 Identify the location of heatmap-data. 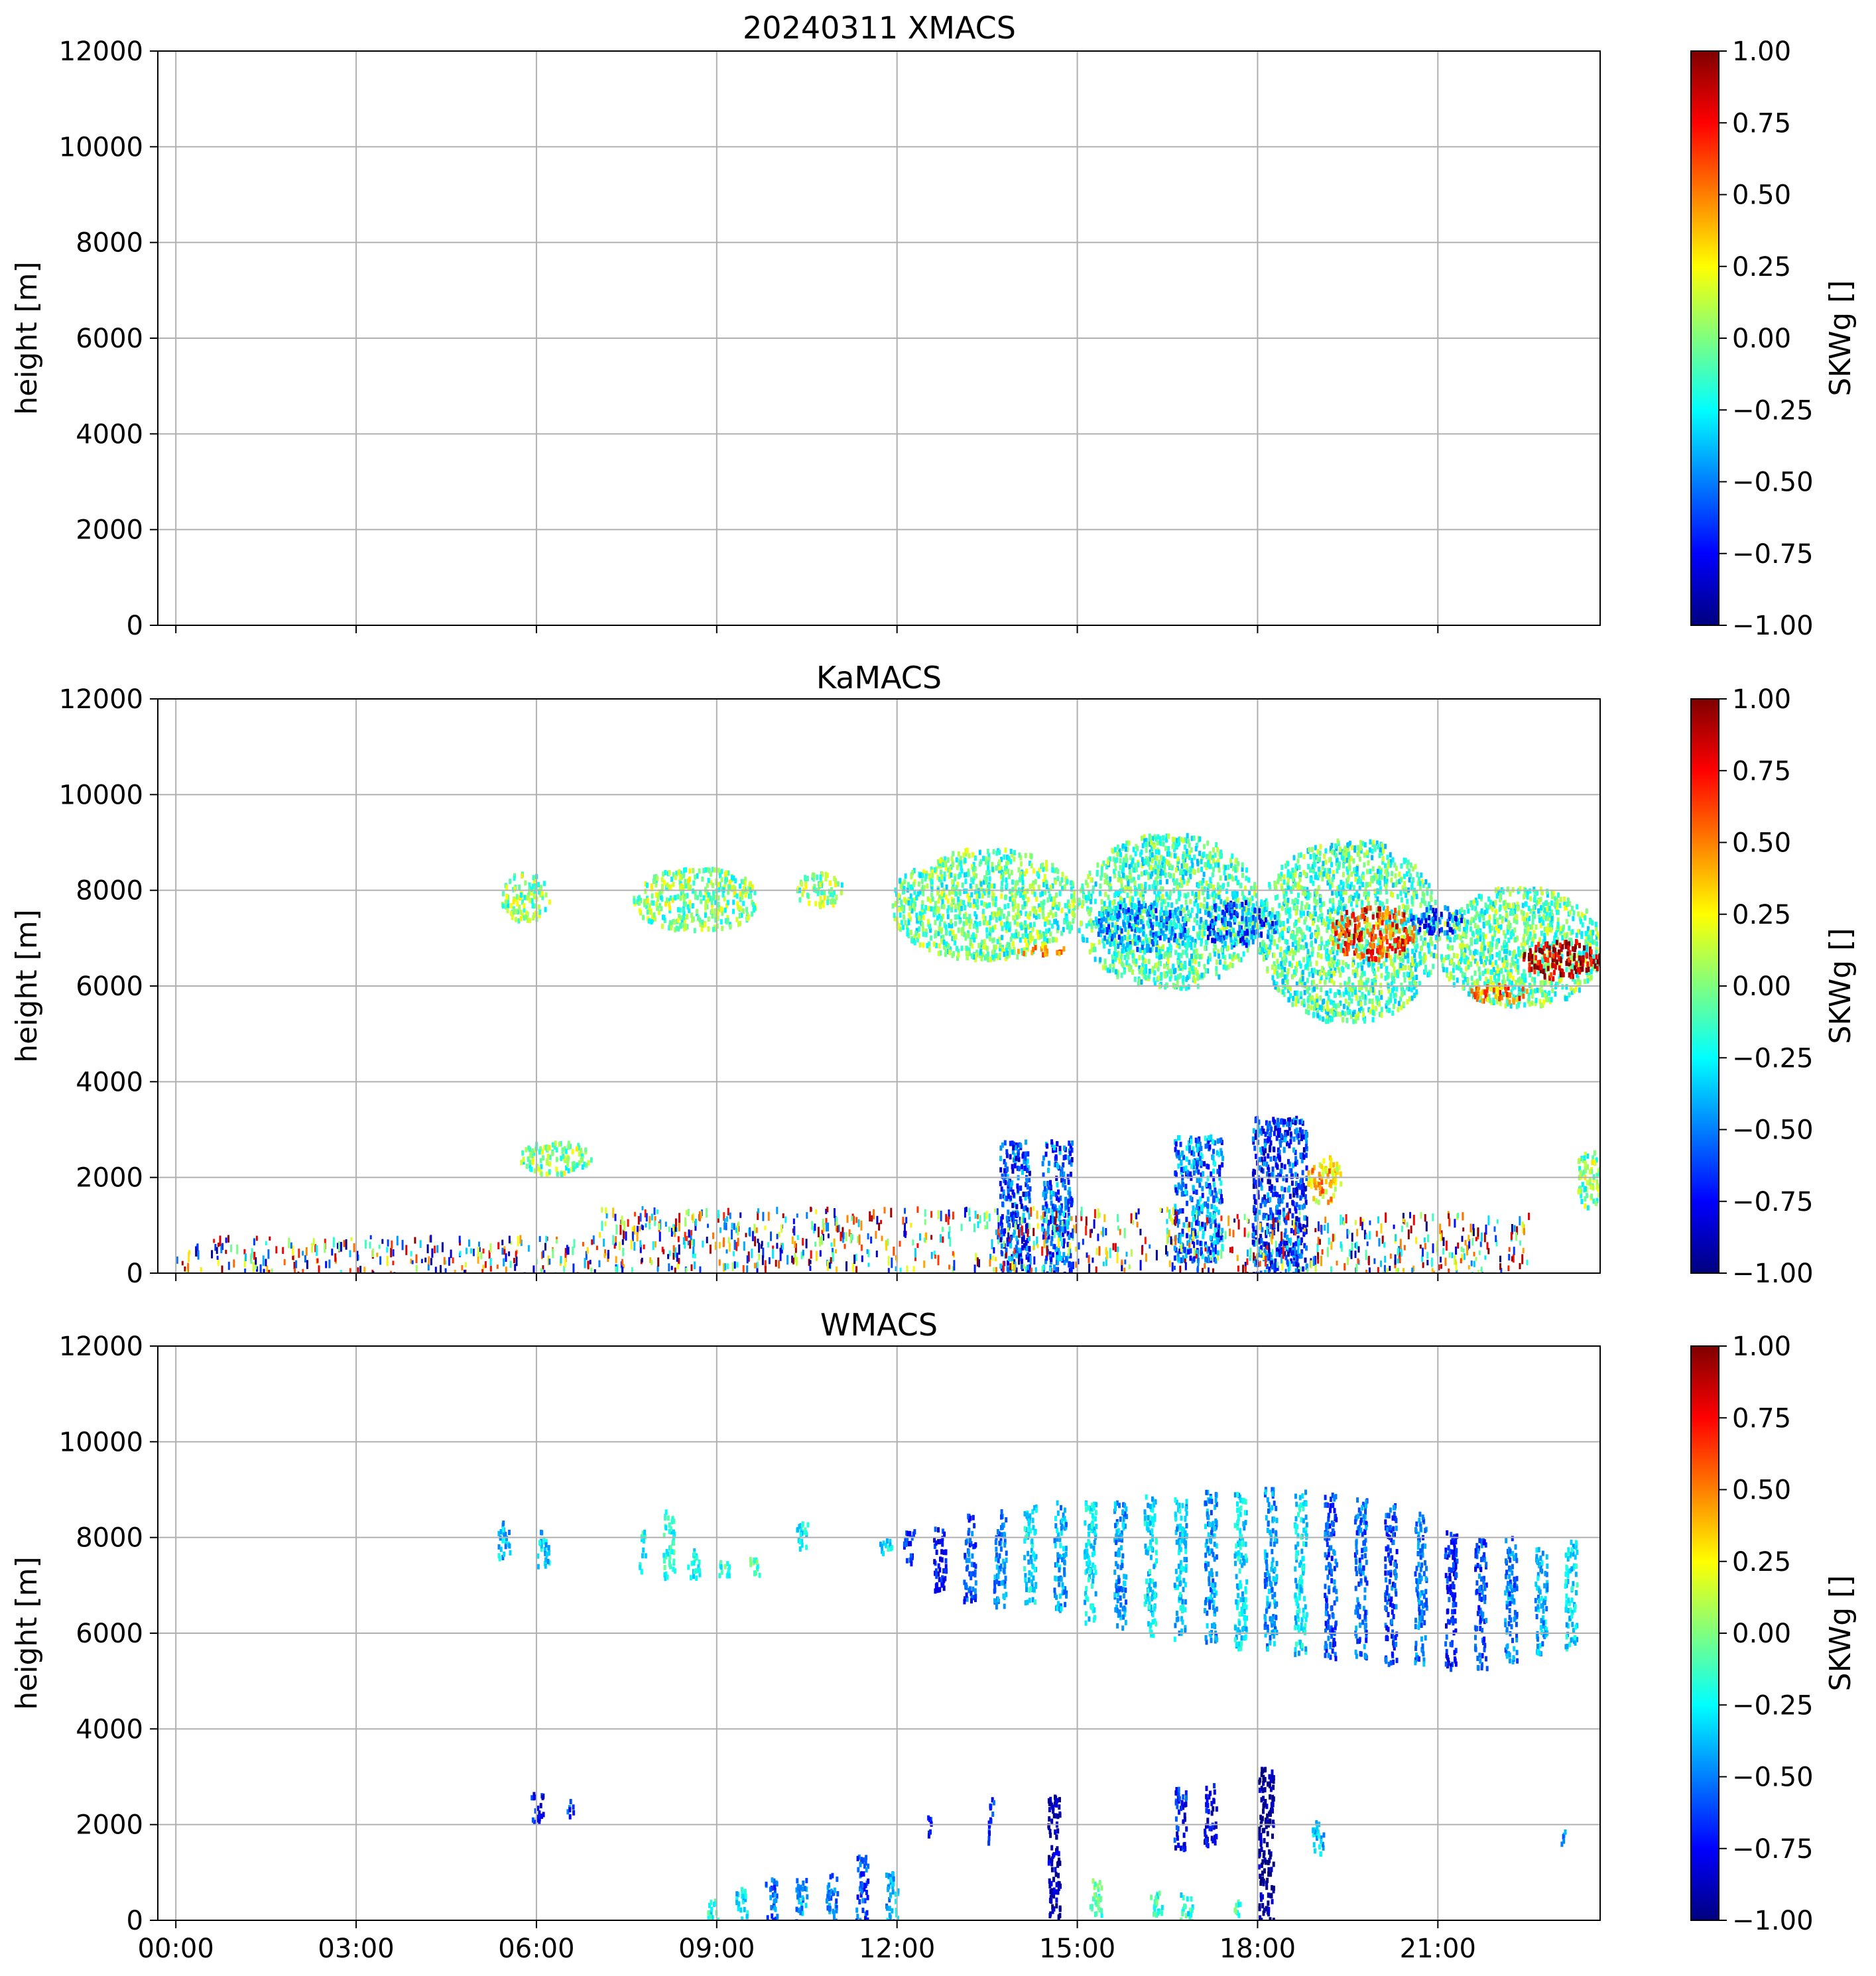
(1038, 1703).